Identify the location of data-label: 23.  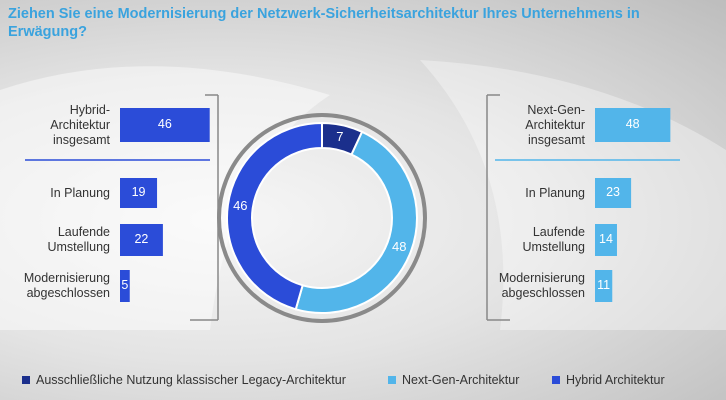
(613, 192).